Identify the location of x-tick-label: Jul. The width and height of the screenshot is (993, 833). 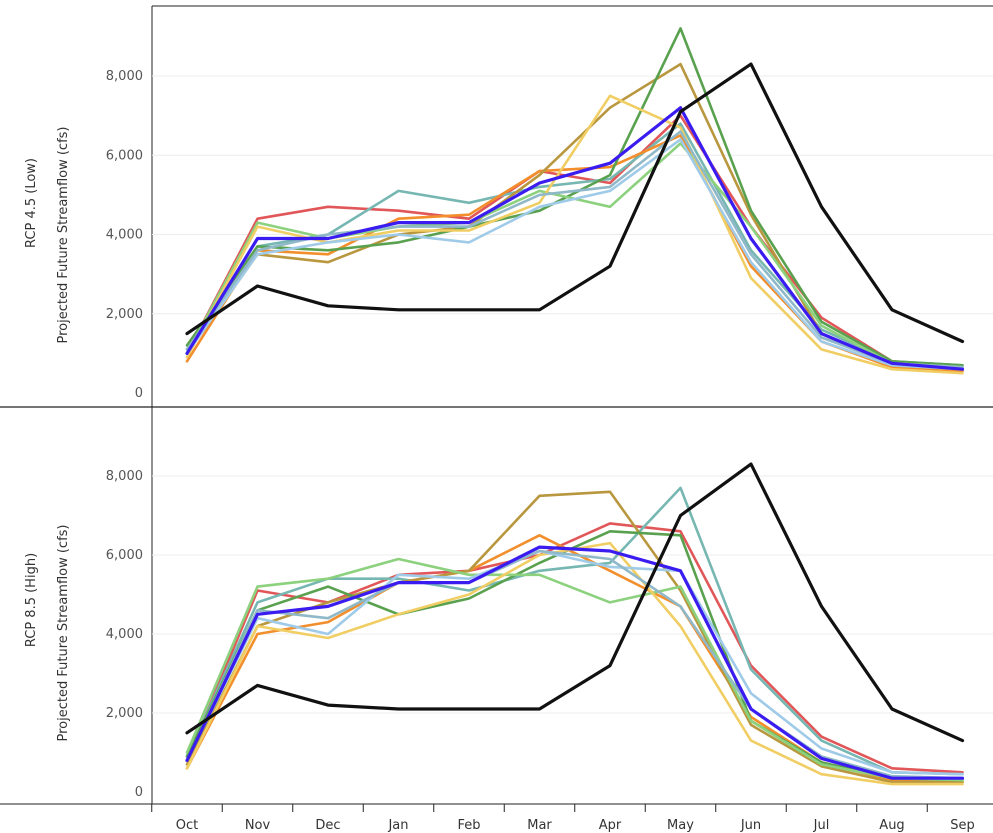
(821, 825).